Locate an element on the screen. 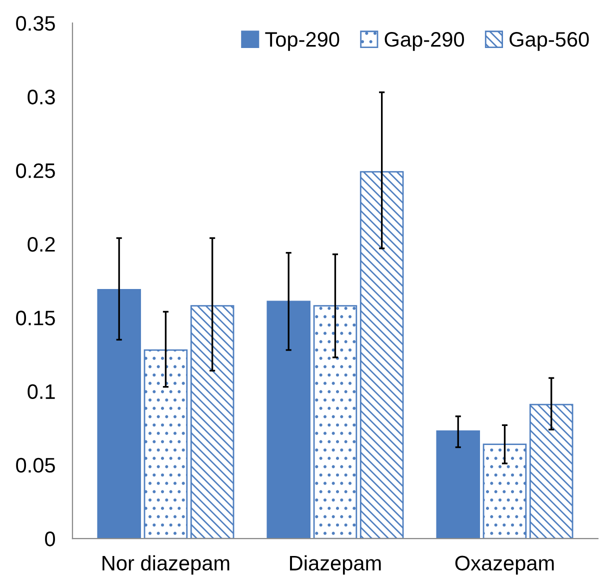 The image size is (604, 576). y-tick-label: 0.1 is located at coordinates (41, 392).